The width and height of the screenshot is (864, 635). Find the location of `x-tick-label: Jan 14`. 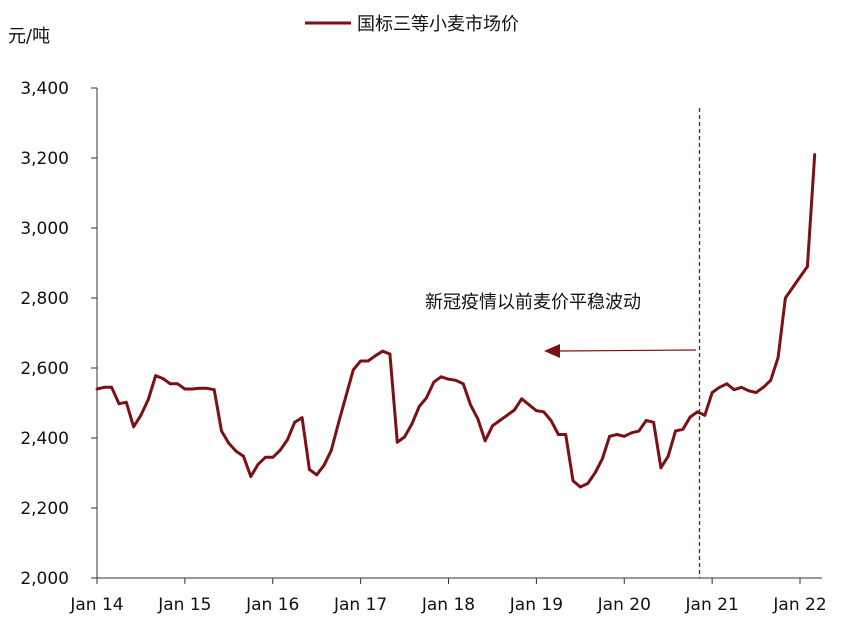

x-tick-label: Jan 14 is located at coordinates (96, 605).